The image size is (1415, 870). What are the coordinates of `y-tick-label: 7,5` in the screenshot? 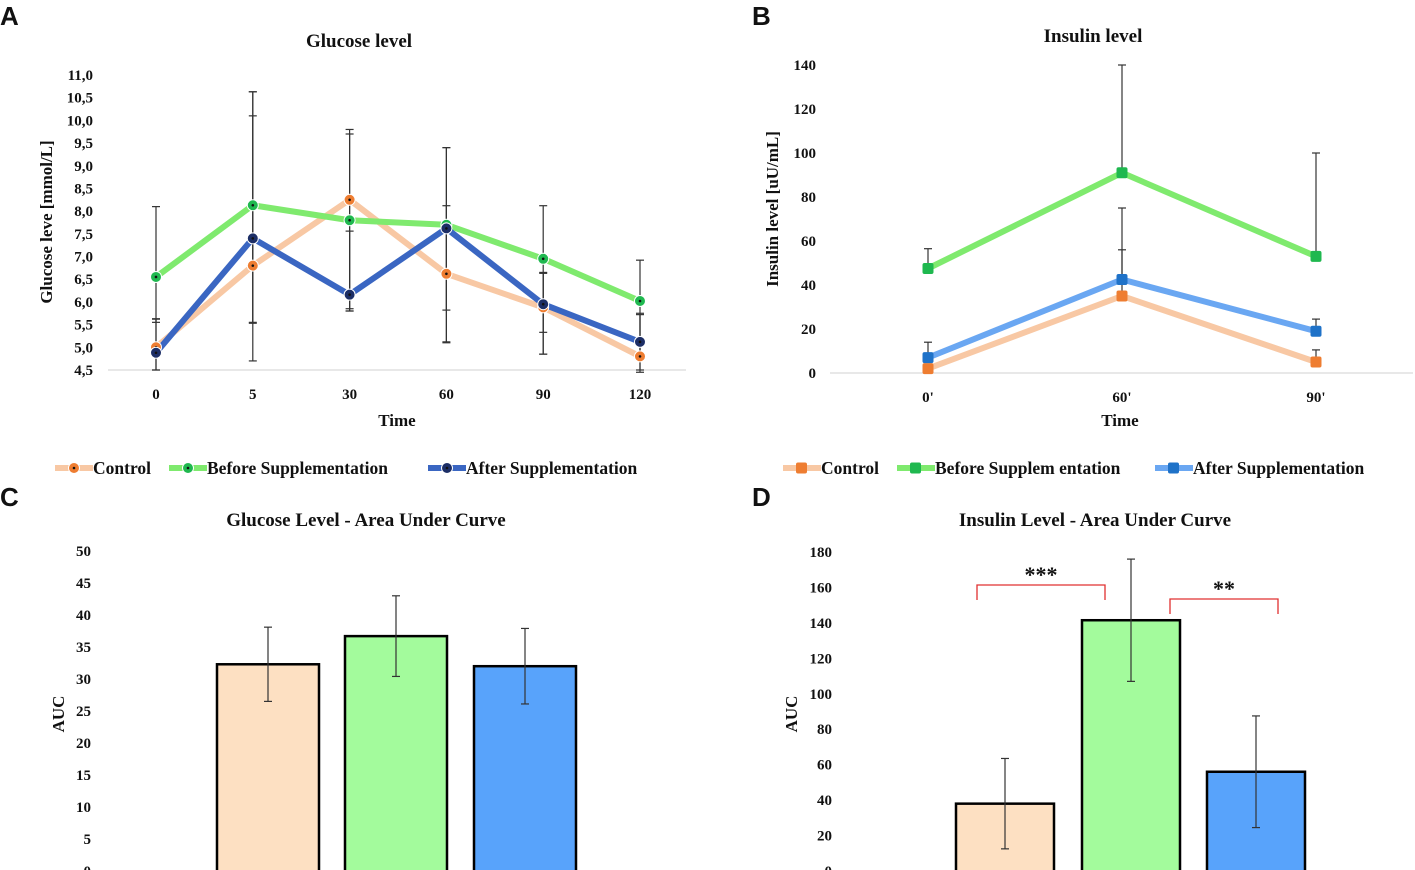 It's located at (83, 235).